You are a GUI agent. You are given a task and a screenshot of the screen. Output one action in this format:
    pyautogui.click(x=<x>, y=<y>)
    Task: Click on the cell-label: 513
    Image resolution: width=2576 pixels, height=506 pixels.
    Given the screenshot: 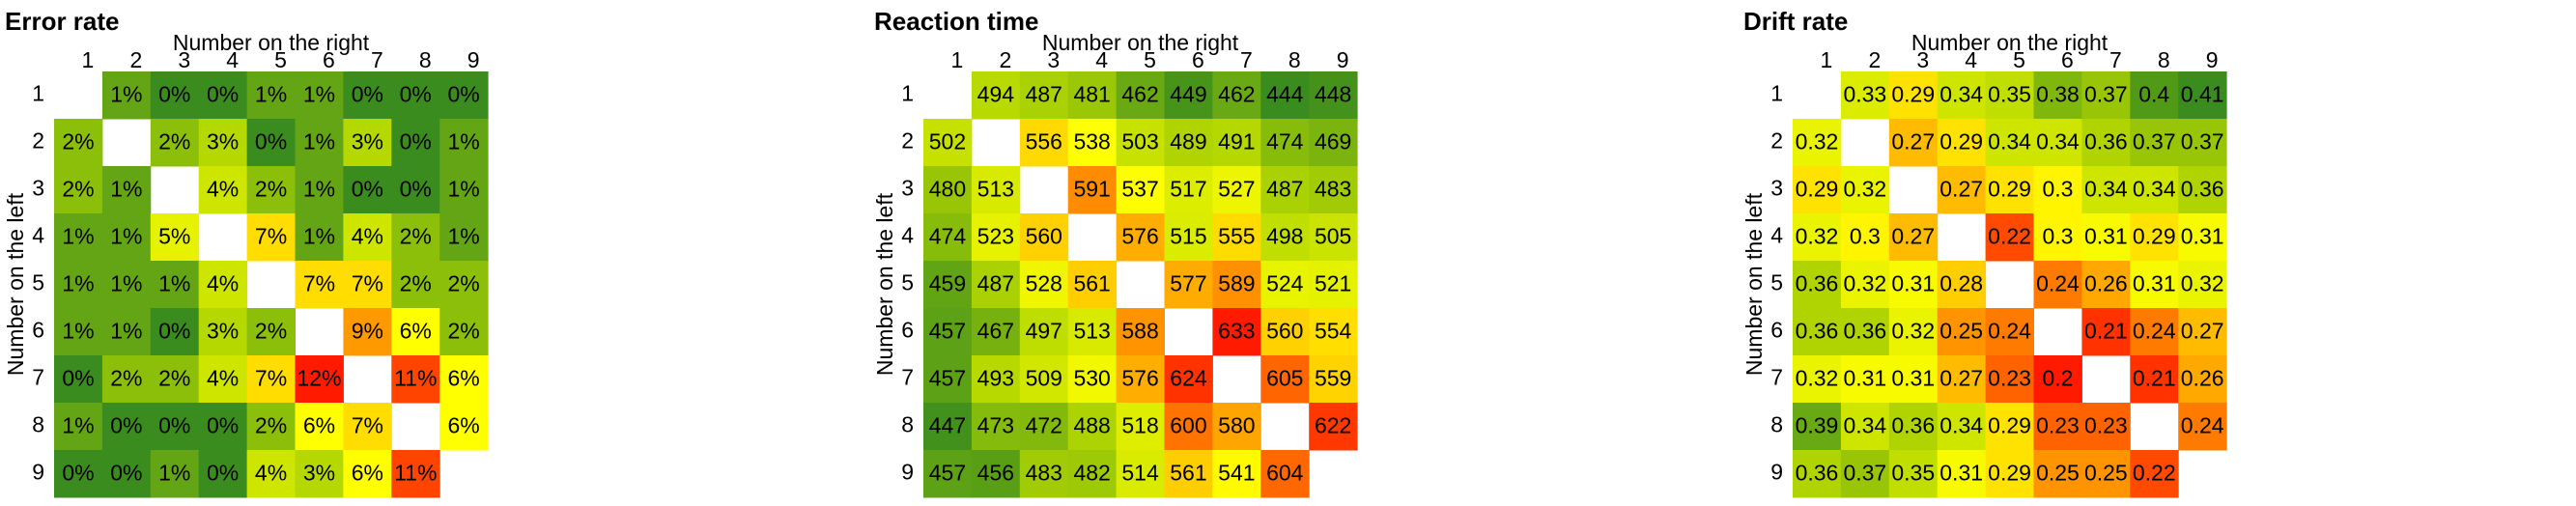 What is the action you would take?
    pyautogui.click(x=996, y=189)
    